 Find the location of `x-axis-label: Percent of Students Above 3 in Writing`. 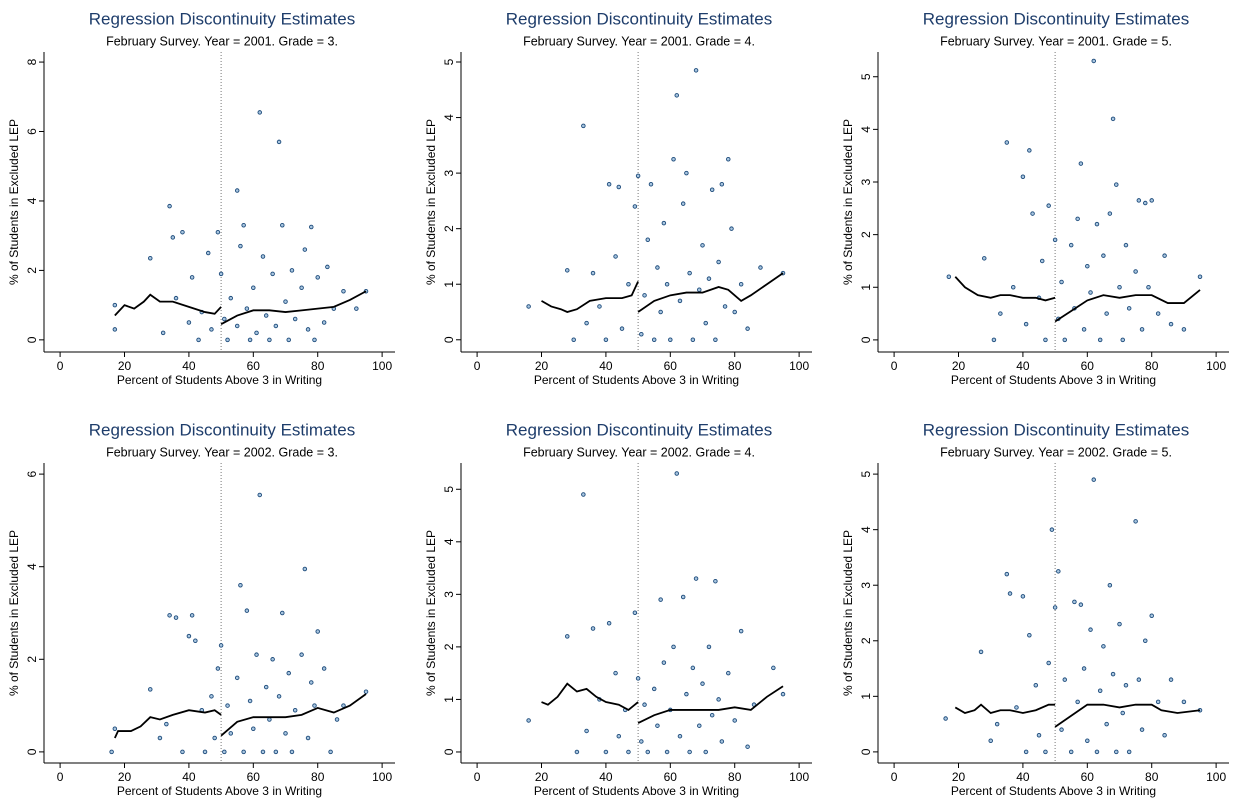

x-axis-label: Percent of Students Above 3 in Writing is located at coordinates (1053, 791).